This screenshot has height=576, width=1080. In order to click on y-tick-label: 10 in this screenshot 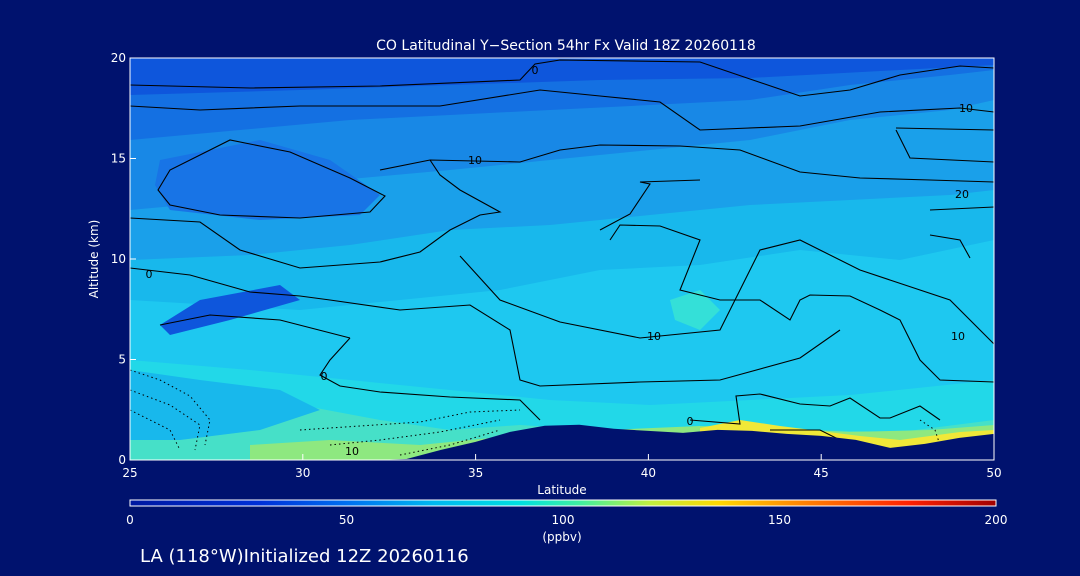, I will do `click(118, 259)`.